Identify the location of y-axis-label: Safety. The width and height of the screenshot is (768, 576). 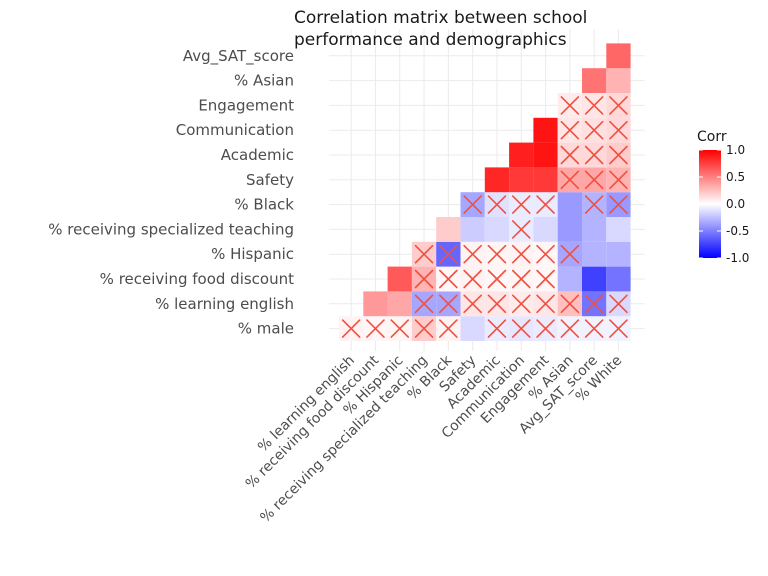
(270, 180).